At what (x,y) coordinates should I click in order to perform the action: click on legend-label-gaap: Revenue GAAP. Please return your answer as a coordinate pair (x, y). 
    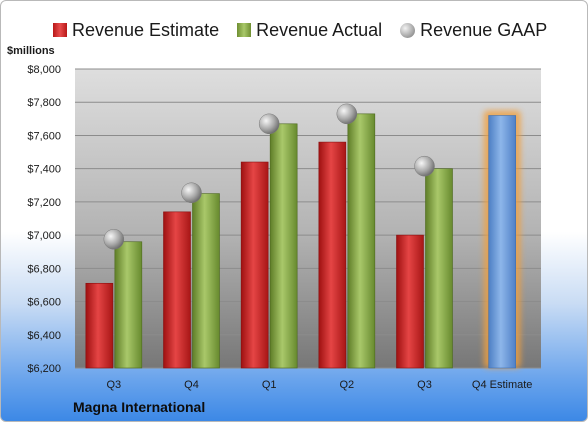
    Looking at the image, I should click on (484, 29).